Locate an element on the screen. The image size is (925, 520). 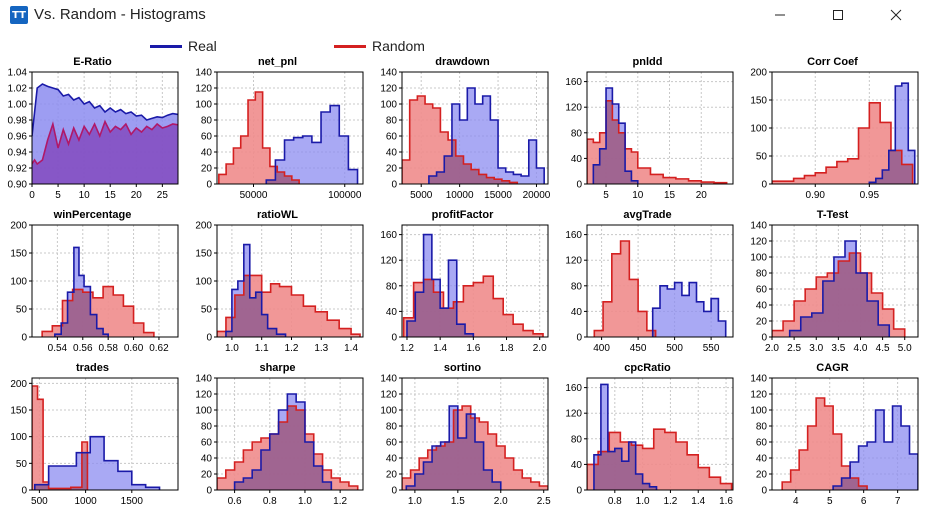
x-tick-label: 1.1 is located at coordinates (262, 348).